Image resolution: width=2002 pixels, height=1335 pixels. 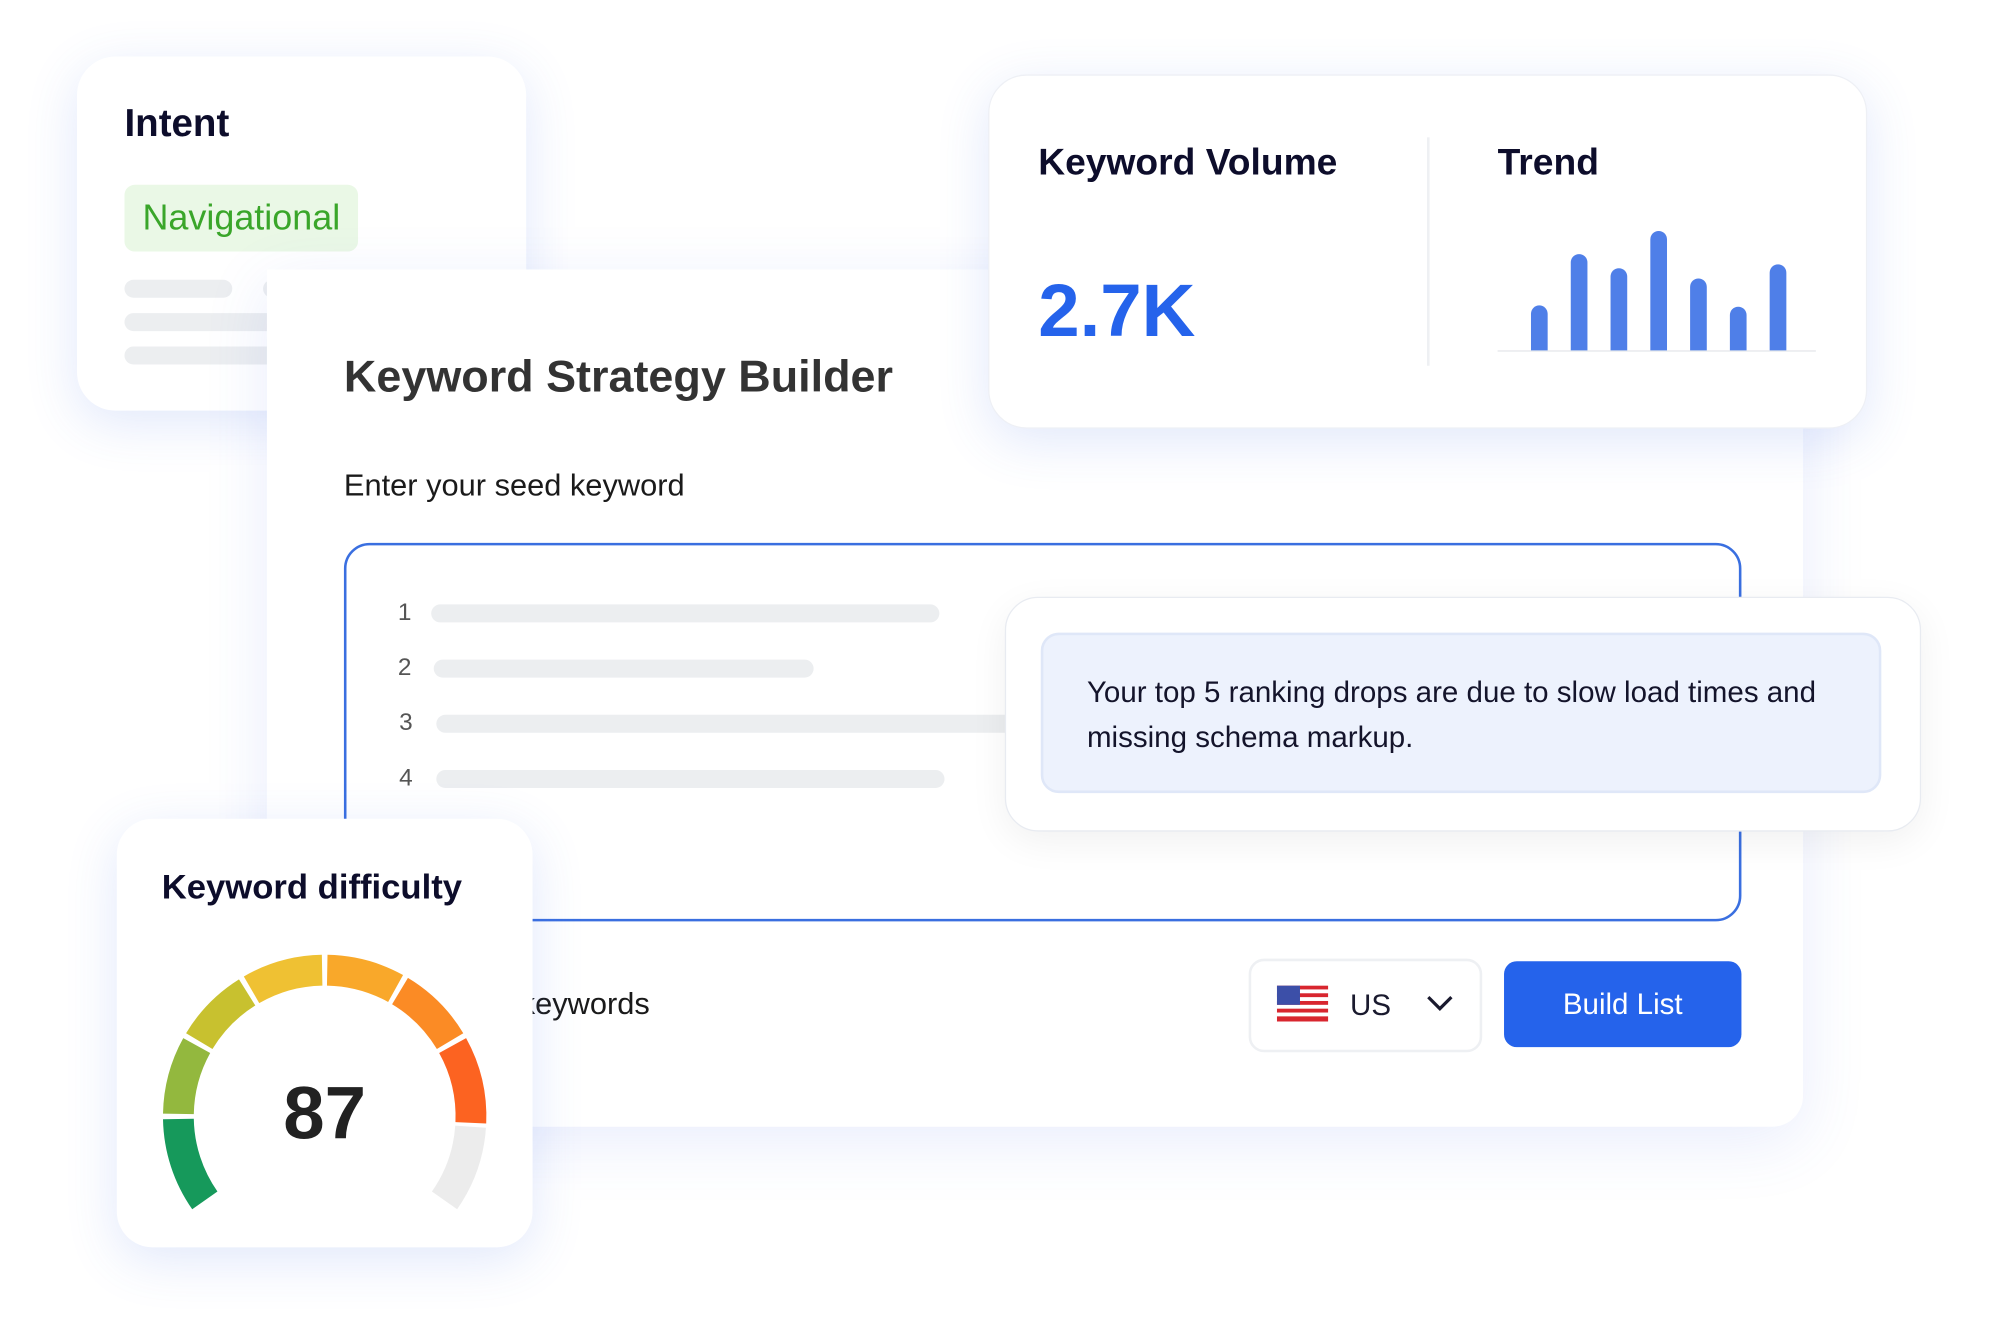 What do you see at coordinates (618, 376) in the screenshot?
I see `page-title: Keyword Strategy Builder` at bounding box center [618, 376].